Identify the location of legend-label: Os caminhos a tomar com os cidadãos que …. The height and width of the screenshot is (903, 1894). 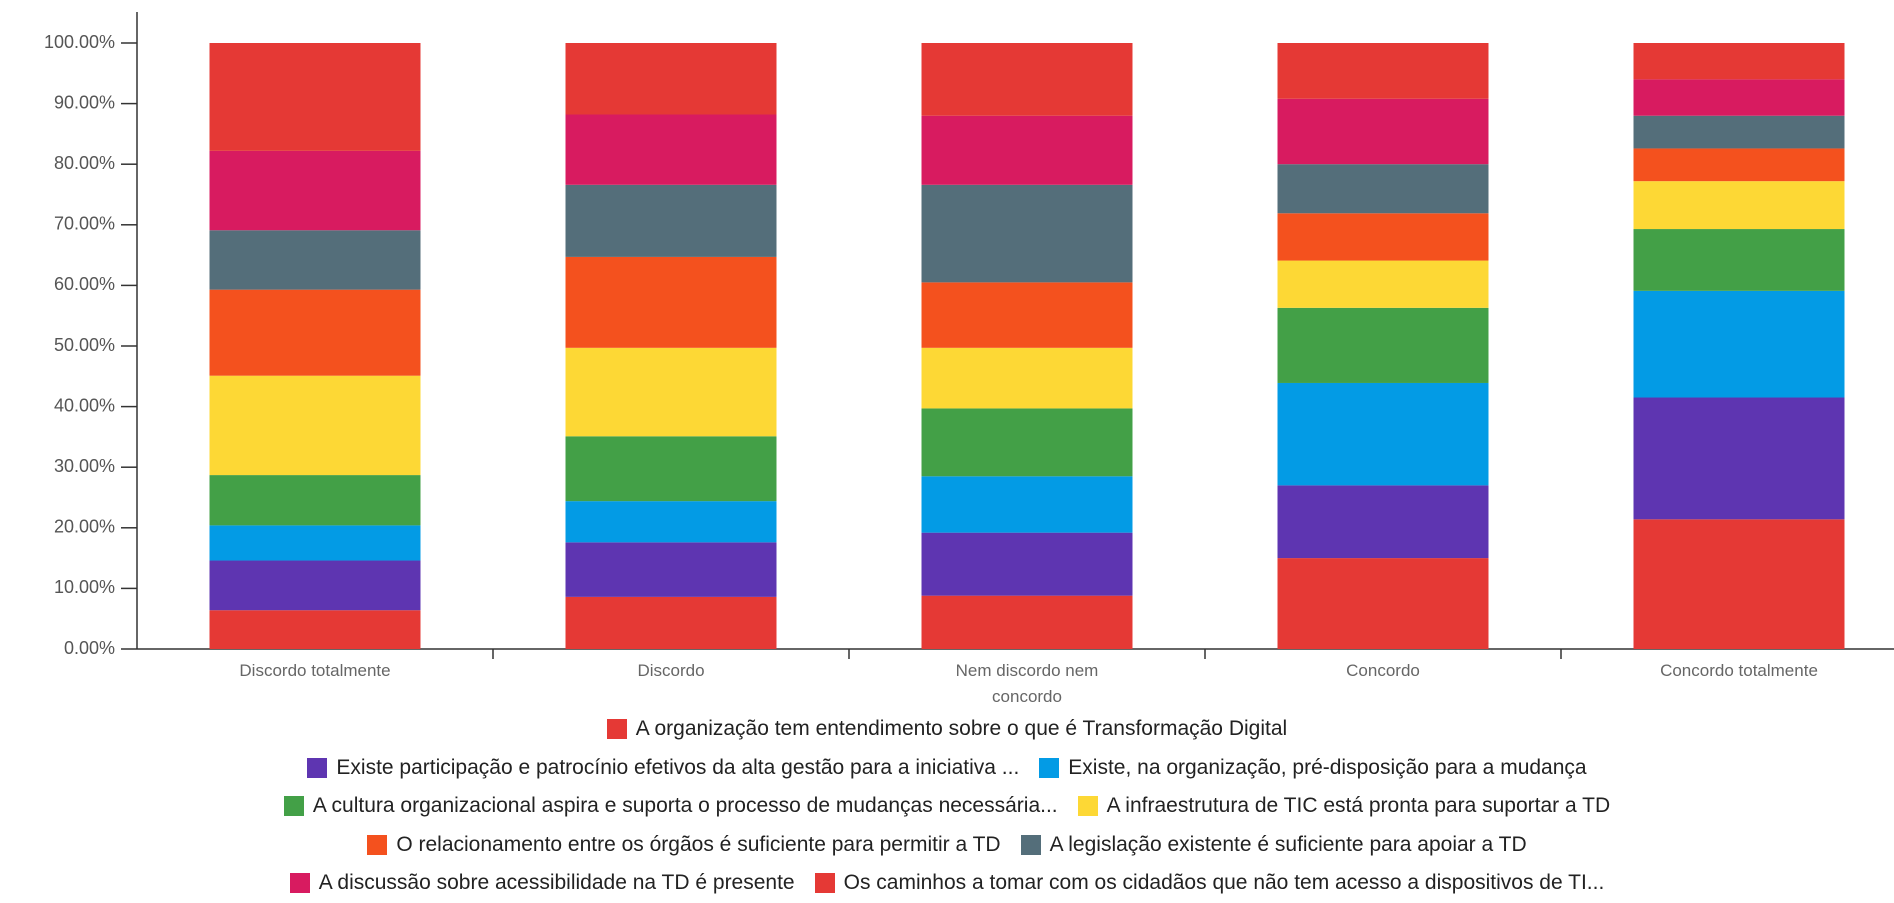
(1224, 883).